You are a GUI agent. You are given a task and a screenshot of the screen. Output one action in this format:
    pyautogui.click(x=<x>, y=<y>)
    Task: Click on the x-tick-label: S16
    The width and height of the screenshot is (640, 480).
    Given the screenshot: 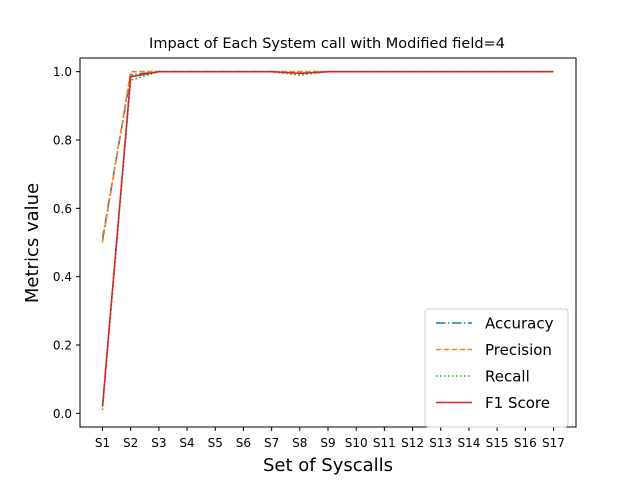 What is the action you would take?
    pyautogui.click(x=525, y=443)
    